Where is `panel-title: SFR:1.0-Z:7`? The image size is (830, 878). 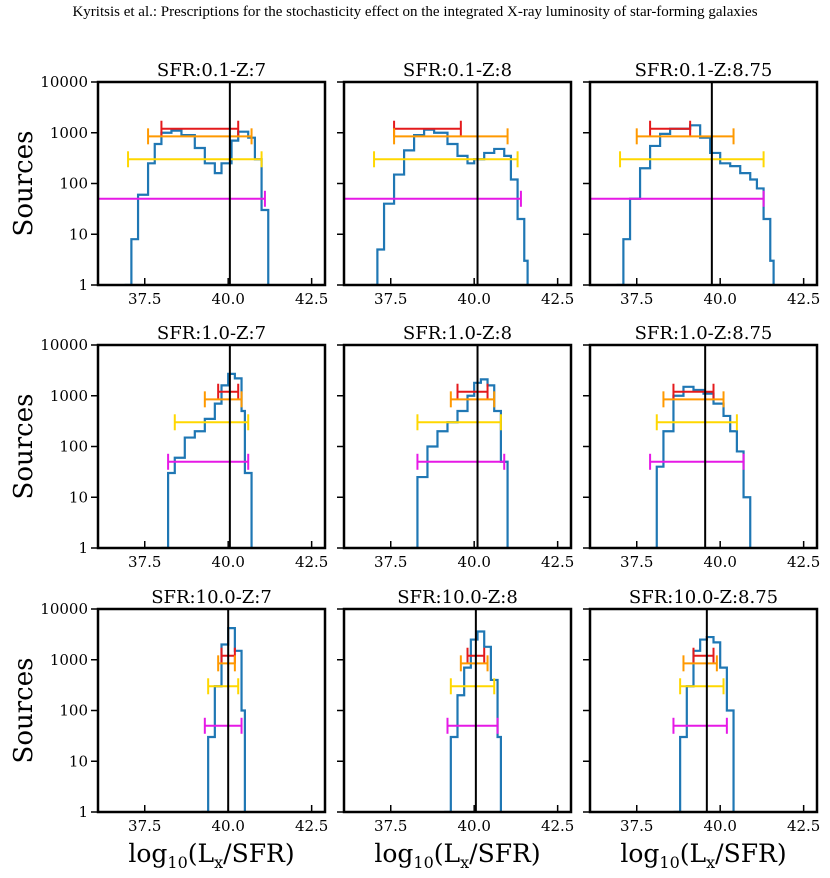
panel-title: SFR:1.0-Z:7 is located at coordinates (211, 333).